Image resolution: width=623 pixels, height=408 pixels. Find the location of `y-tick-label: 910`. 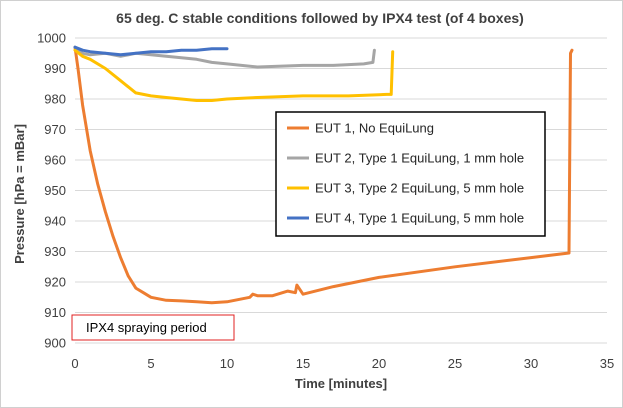

y-tick-label: 910 is located at coordinates (55, 312).